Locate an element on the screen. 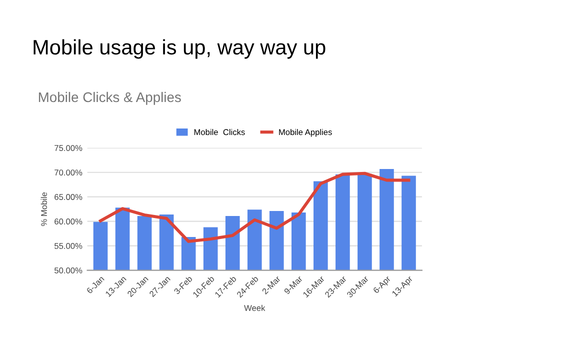 The image size is (582, 340). y-tick-label: 75.00% is located at coordinates (68, 148).